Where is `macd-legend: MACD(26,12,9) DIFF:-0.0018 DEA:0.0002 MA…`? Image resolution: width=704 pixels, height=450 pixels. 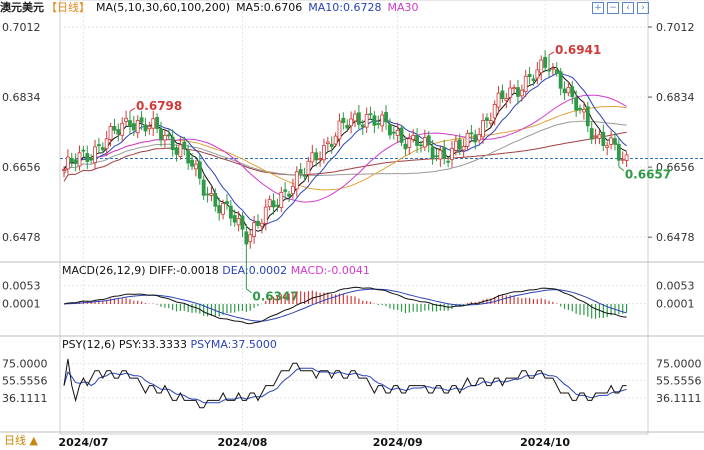 macd-legend: MACD(26,12,9) DIFF:-0.0018 DEA:0.0002 MA… is located at coordinates (216, 270).